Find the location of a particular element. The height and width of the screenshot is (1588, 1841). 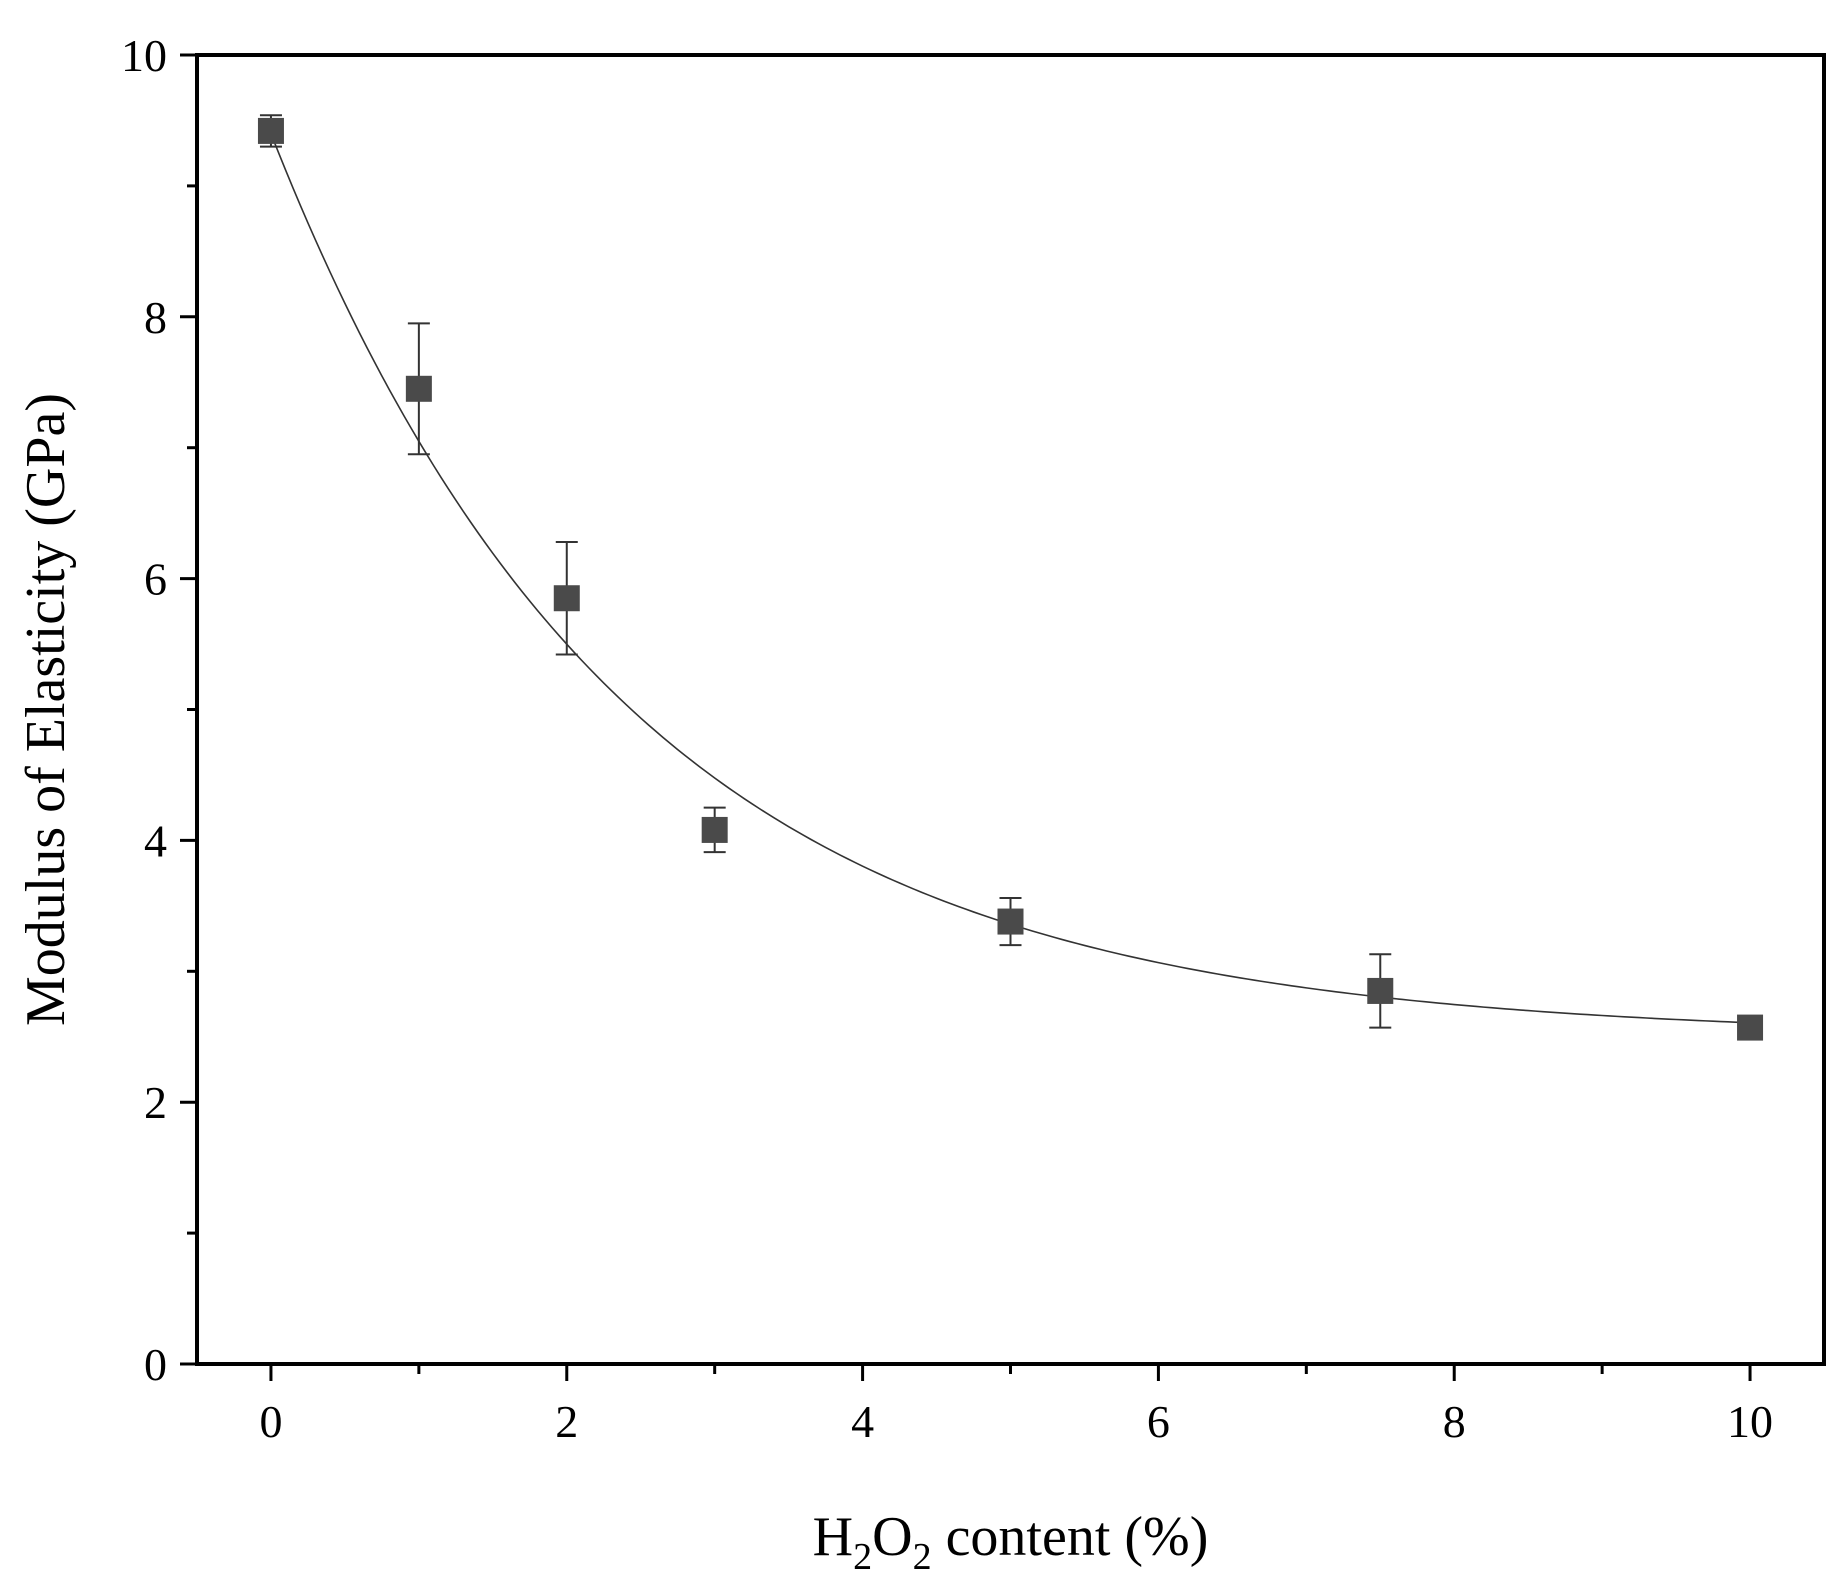

x-tick-label: 4 is located at coordinates (862, 1421).